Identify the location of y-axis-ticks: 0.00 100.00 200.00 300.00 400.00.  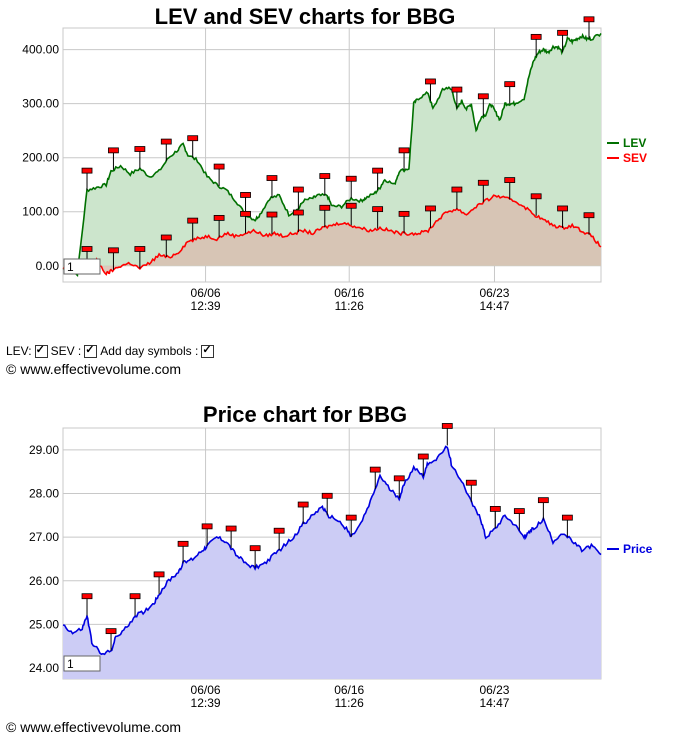
(40, 158).